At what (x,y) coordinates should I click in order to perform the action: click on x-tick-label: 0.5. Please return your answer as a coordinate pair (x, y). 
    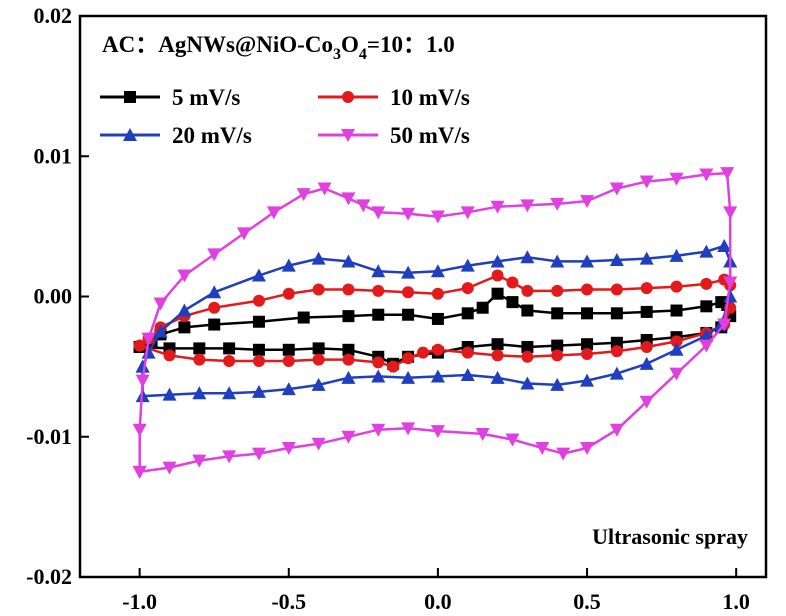
    Looking at the image, I should click on (587, 601).